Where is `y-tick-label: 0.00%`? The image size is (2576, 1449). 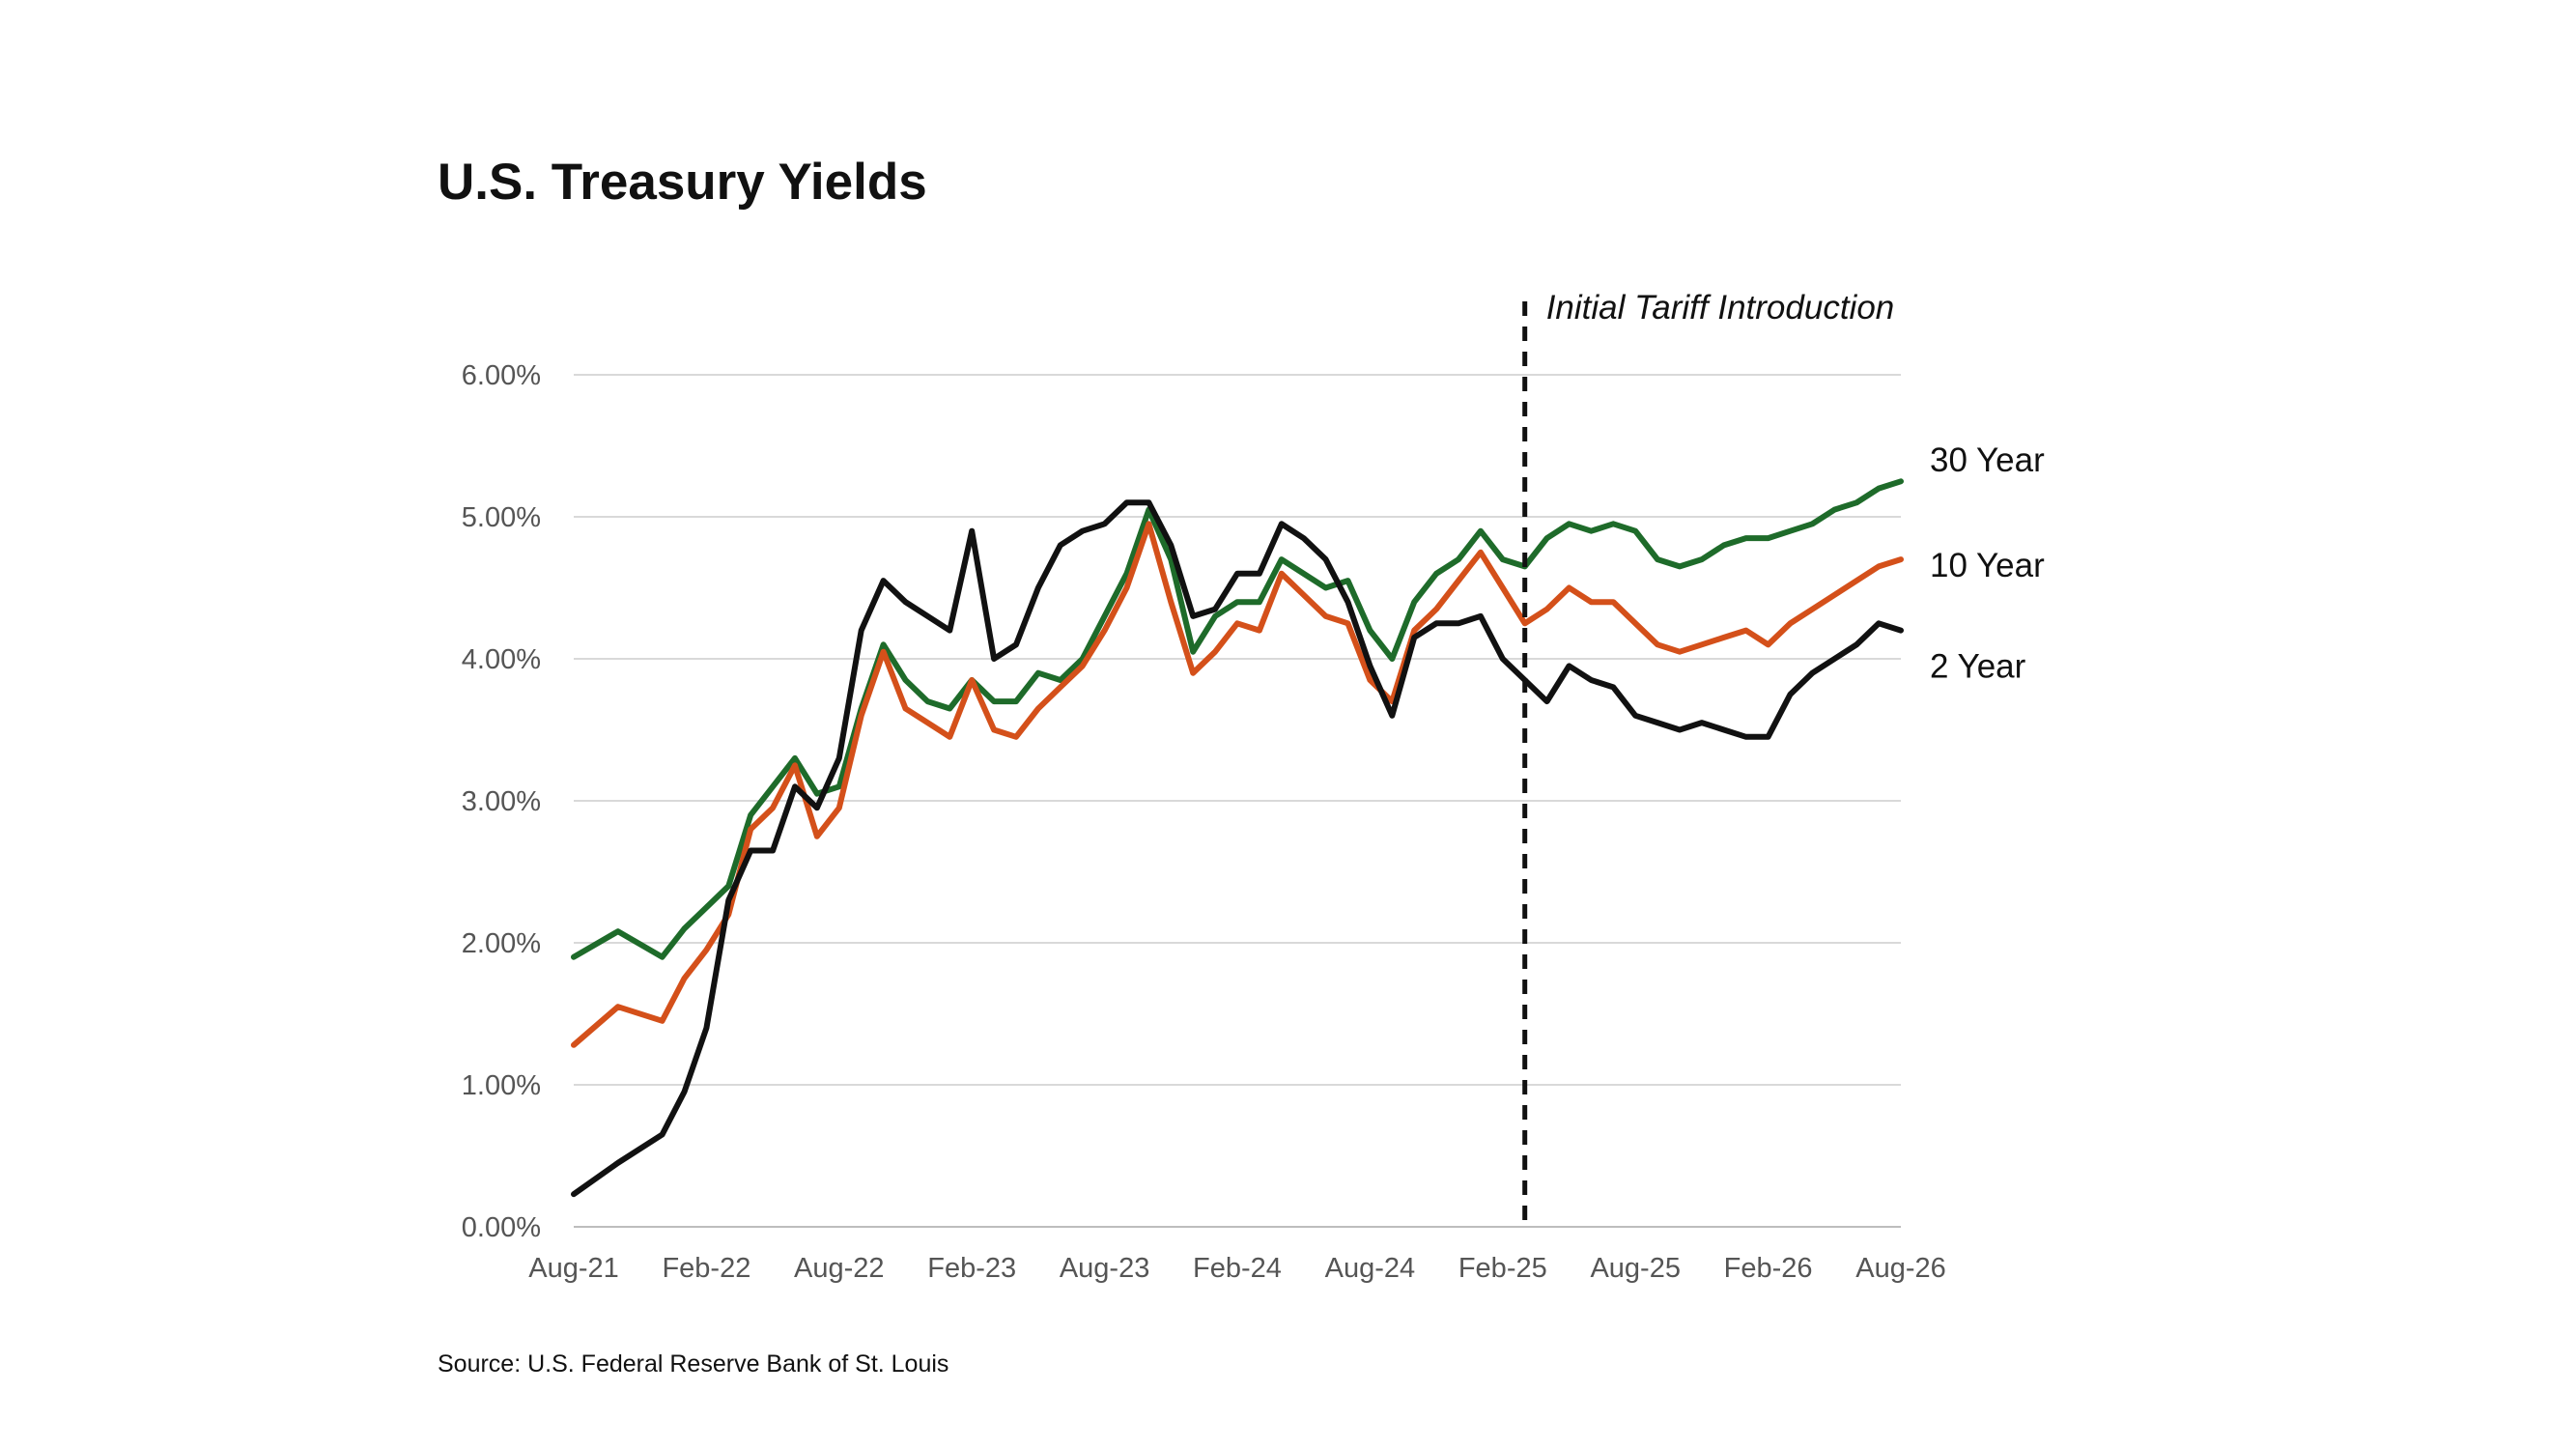
y-tick-label: 0.00% is located at coordinates (501, 1227).